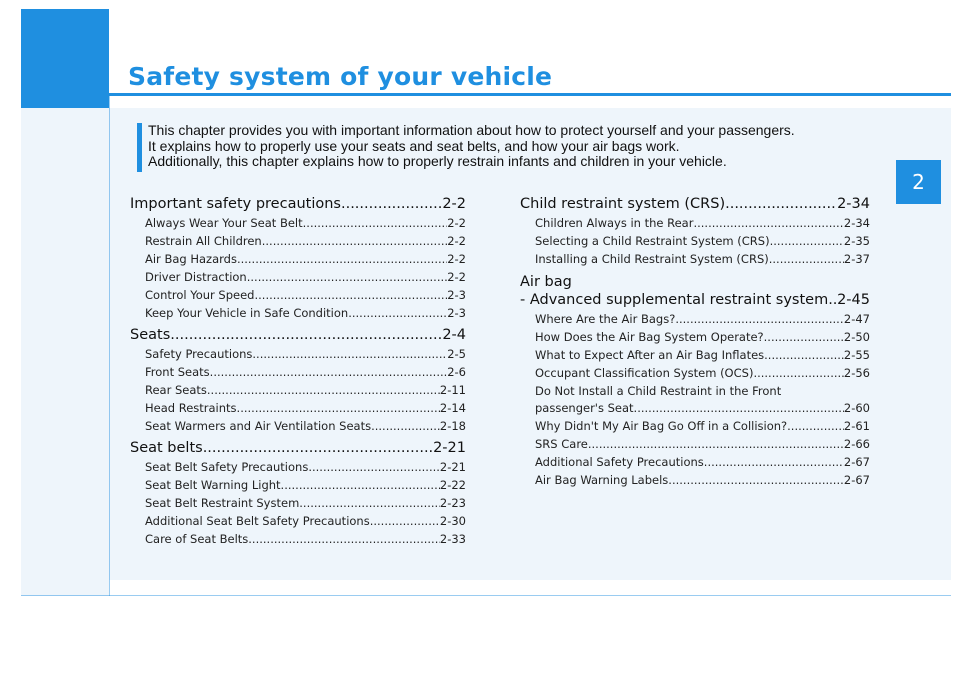 Image resolution: width=960 pixels, height=689 pixels. I want to click on toc-section-seats: Seats 2-4, so click(298, 337).